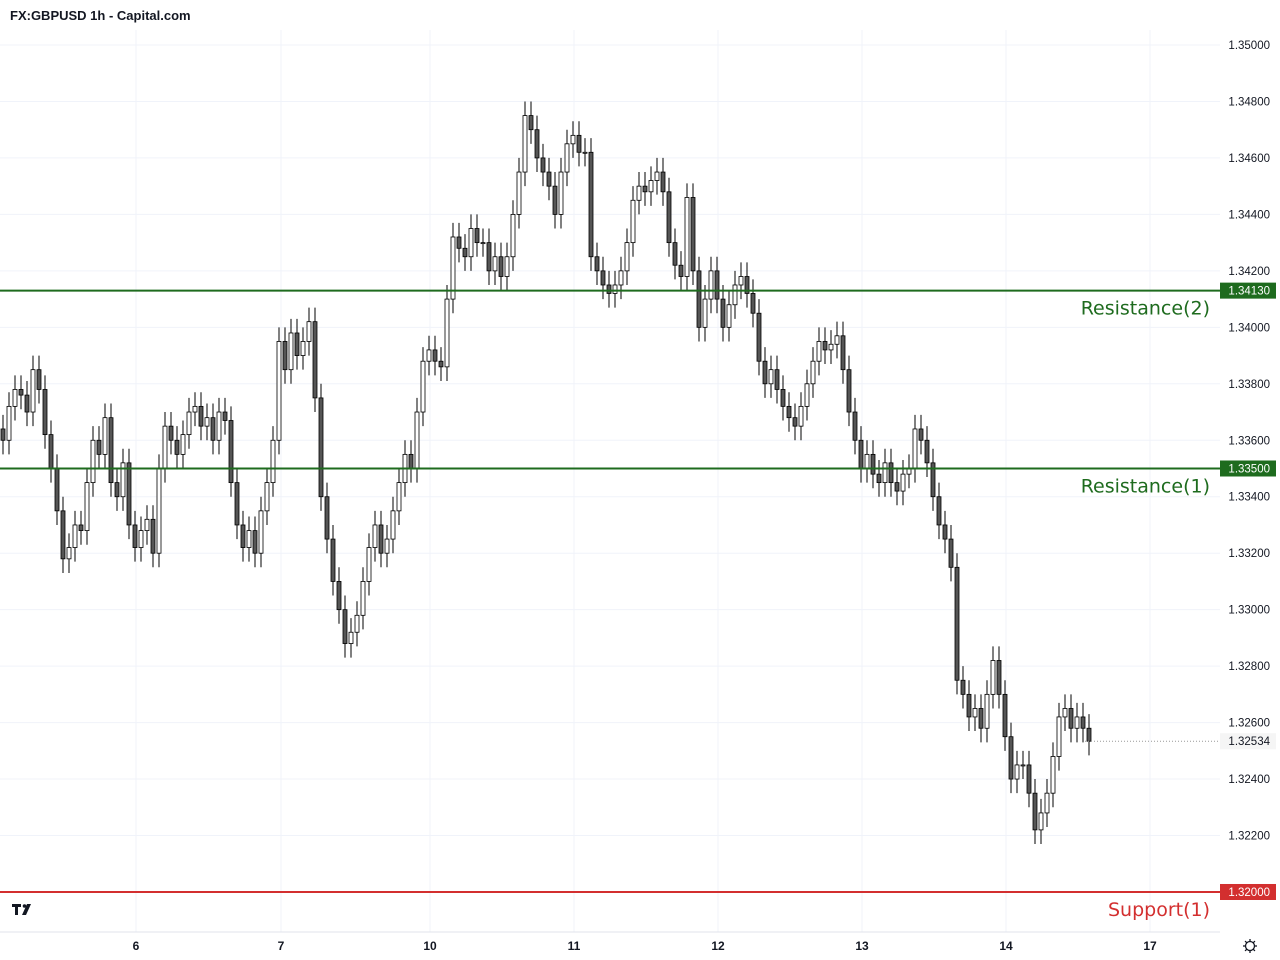 The width and height of the screenshot is (1280, 960). What do you see at coordinates (1249, 724) in the screenshot?
I see `y-tick-label: 1.32600` at bounding box center [1249, 724].